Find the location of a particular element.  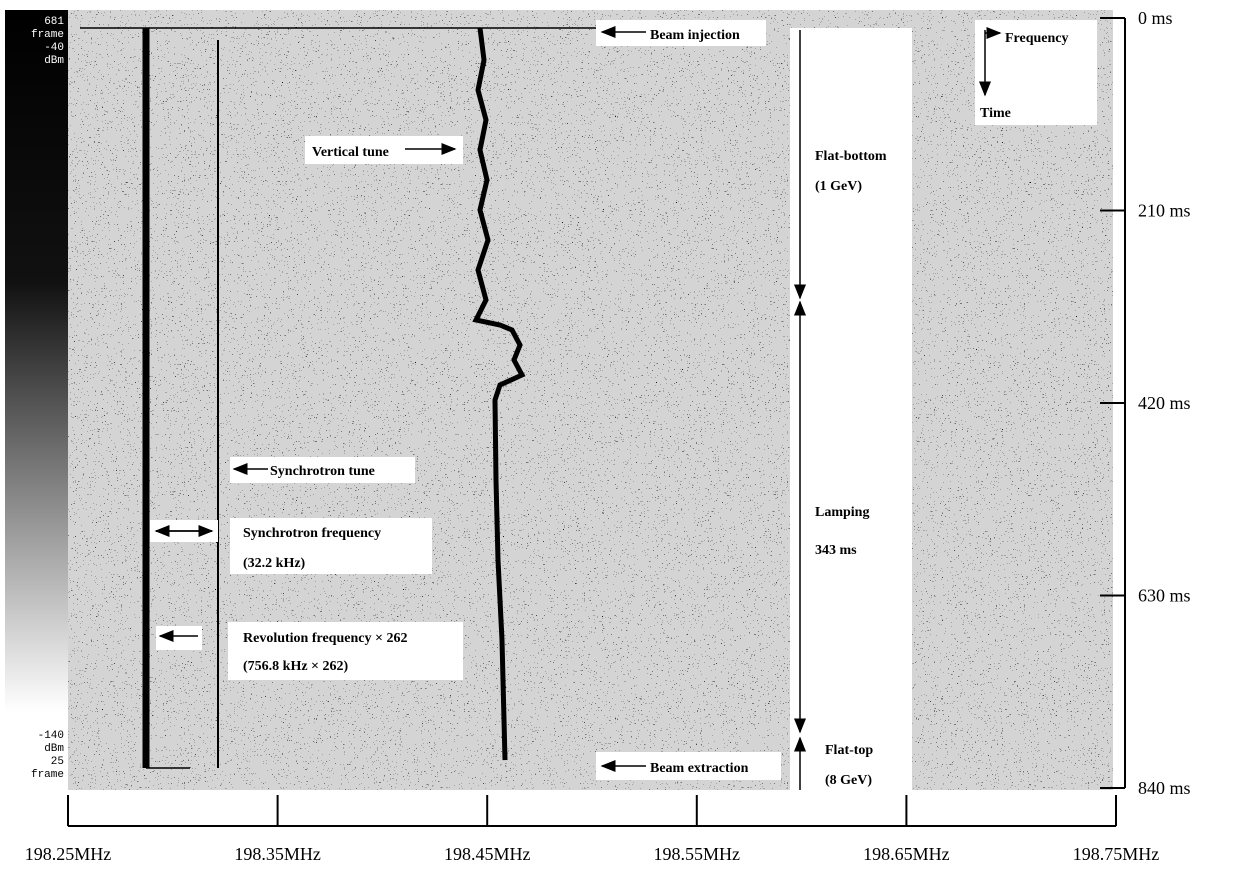

annotation: Frequency is located at coordinates (1037, 38).